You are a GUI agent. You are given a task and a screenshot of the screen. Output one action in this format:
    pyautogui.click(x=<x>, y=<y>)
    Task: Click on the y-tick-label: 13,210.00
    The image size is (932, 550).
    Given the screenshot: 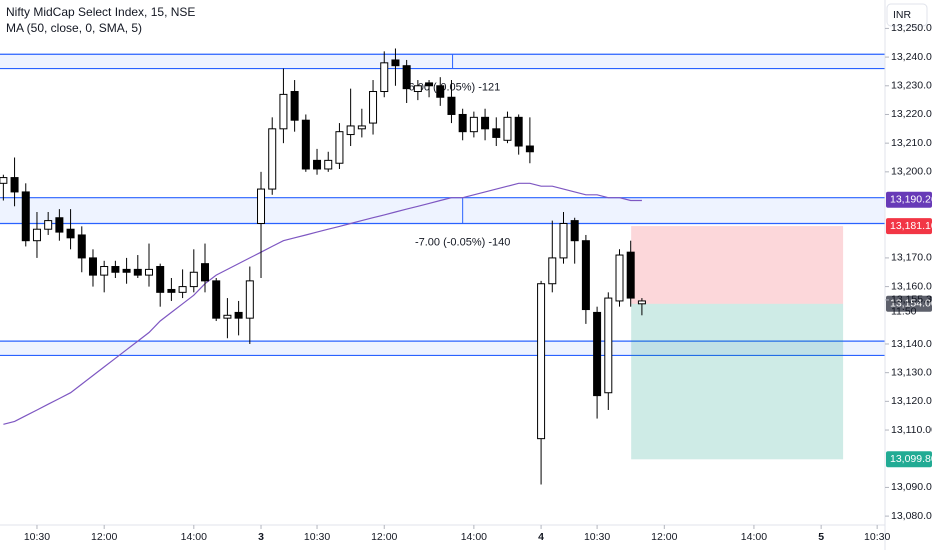 What is the action you would take?
    pyautogui.click(x=911, y=143)
    